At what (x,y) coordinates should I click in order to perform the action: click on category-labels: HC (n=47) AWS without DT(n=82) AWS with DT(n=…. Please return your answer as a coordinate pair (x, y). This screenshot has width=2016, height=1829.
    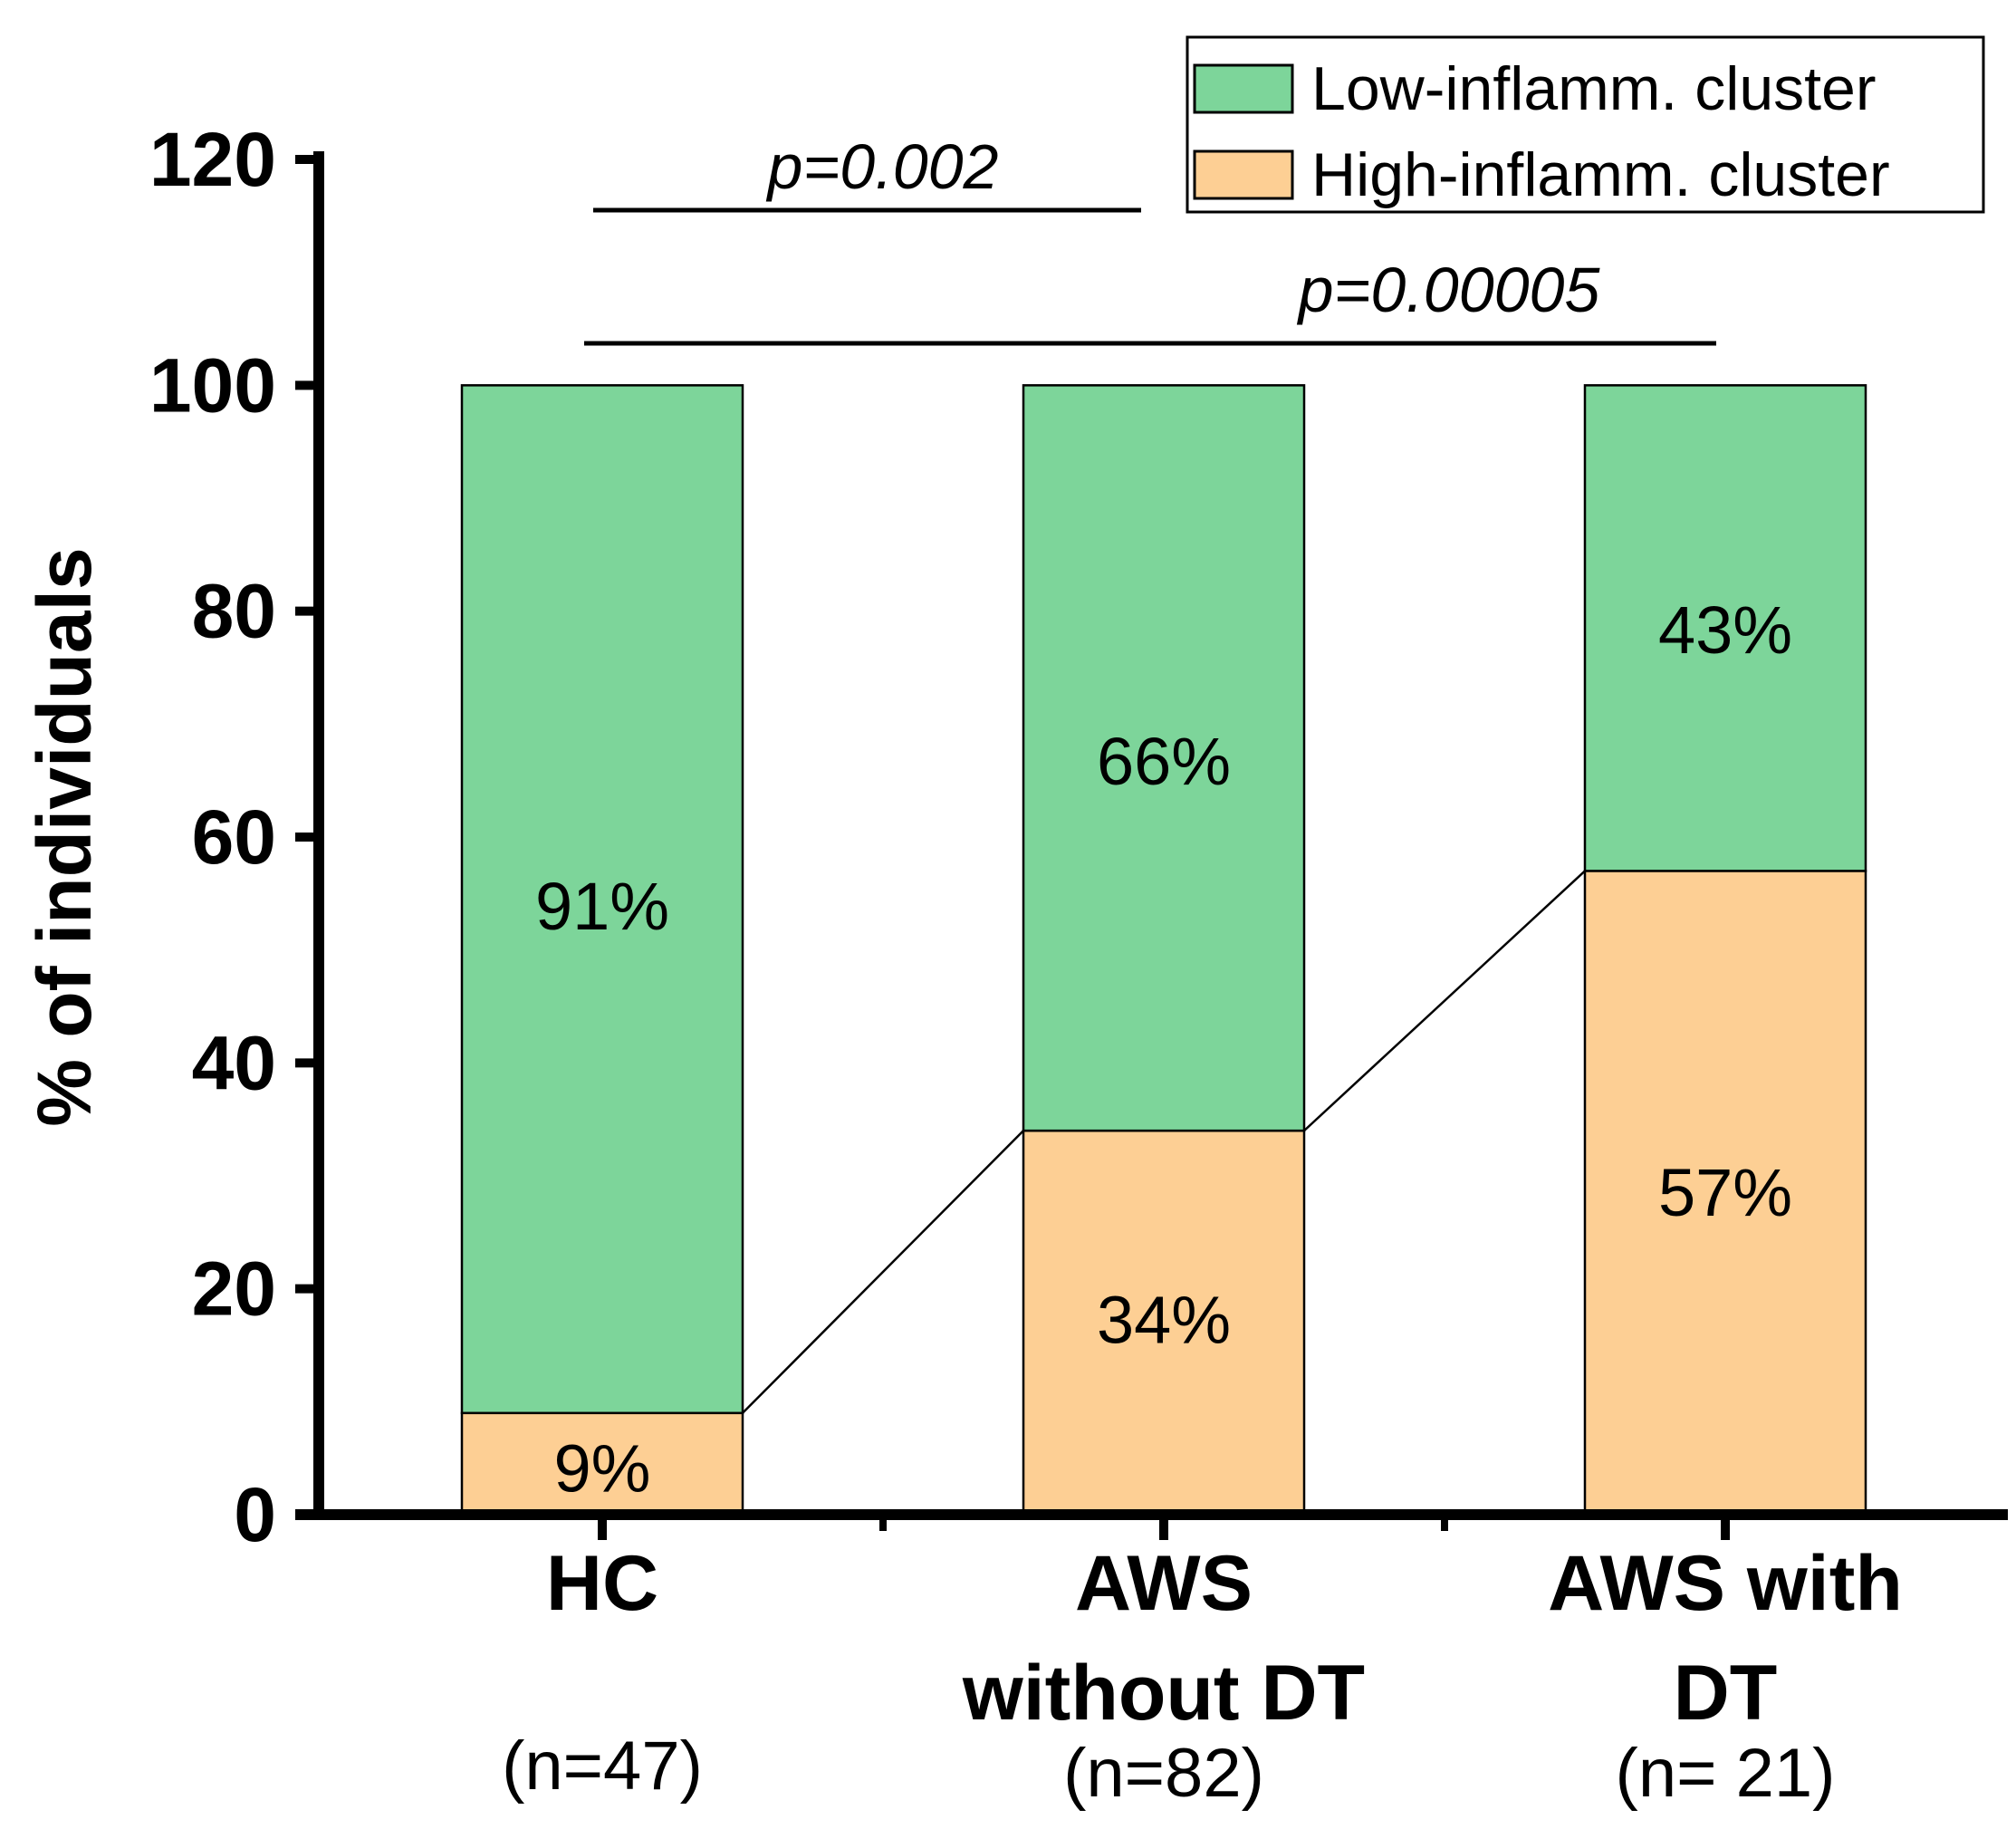
    Looking at the image, I should click on (1202, 1676).